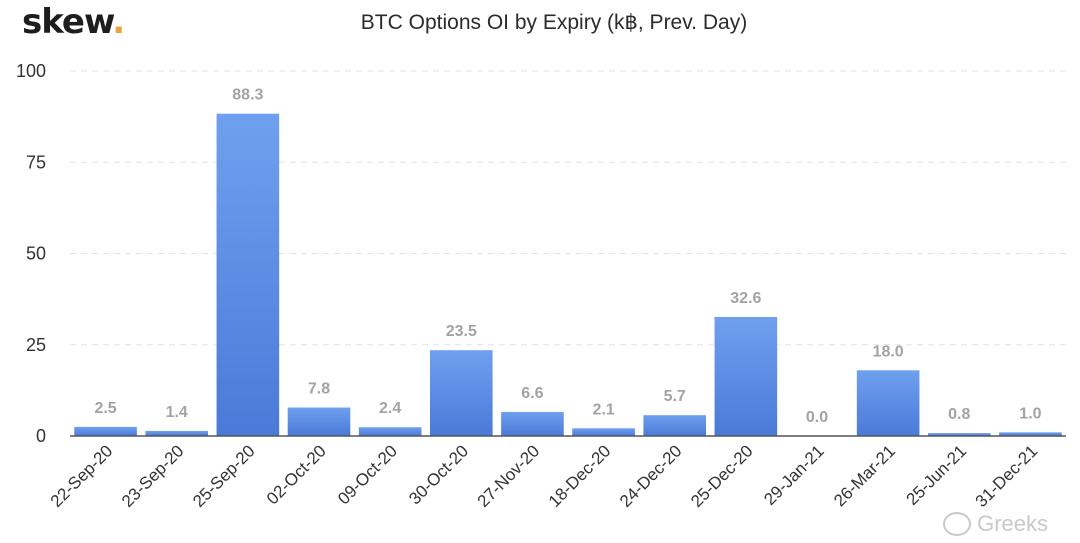  Describe the element at coordinates (31, 71) in the screenshot. I see `y-tick-label: 100` at that location.